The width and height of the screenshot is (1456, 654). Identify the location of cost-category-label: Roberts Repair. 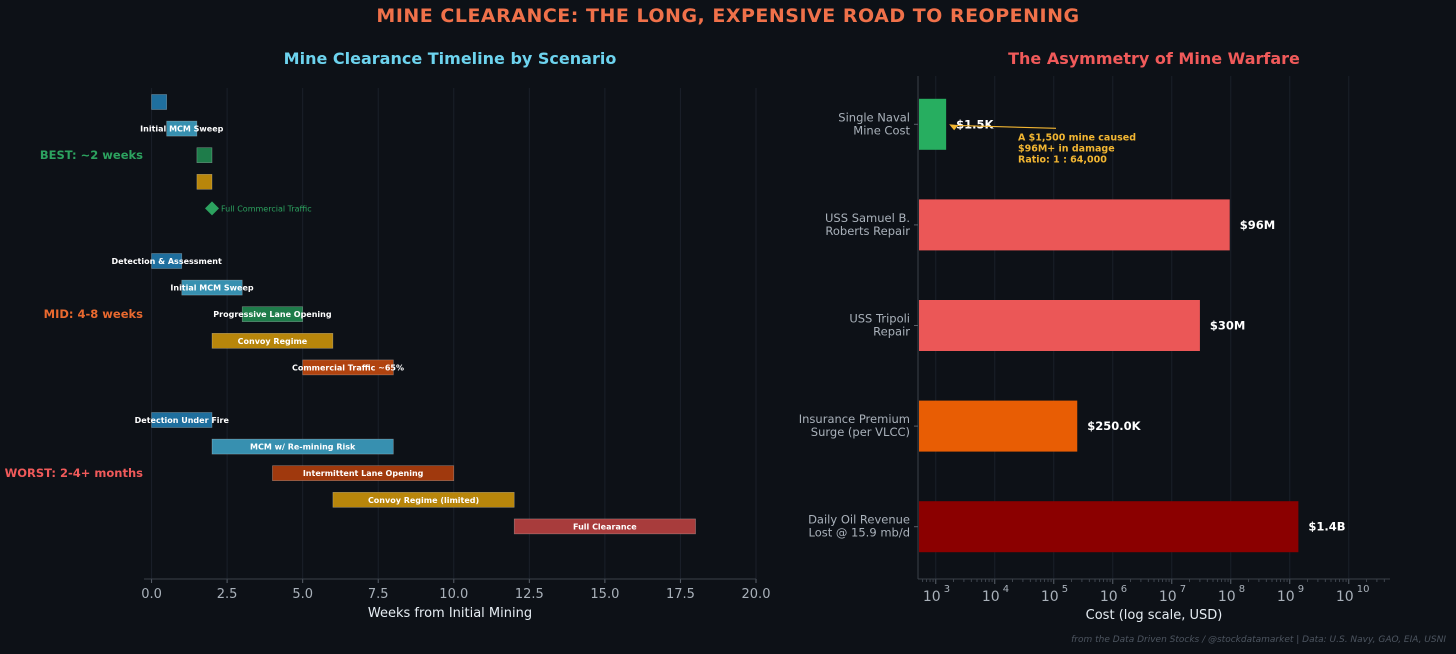
(867, 231).